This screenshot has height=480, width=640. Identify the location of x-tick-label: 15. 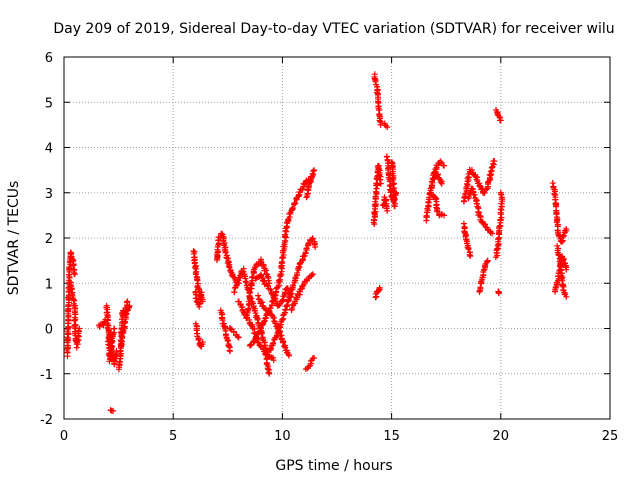
(391, 436).